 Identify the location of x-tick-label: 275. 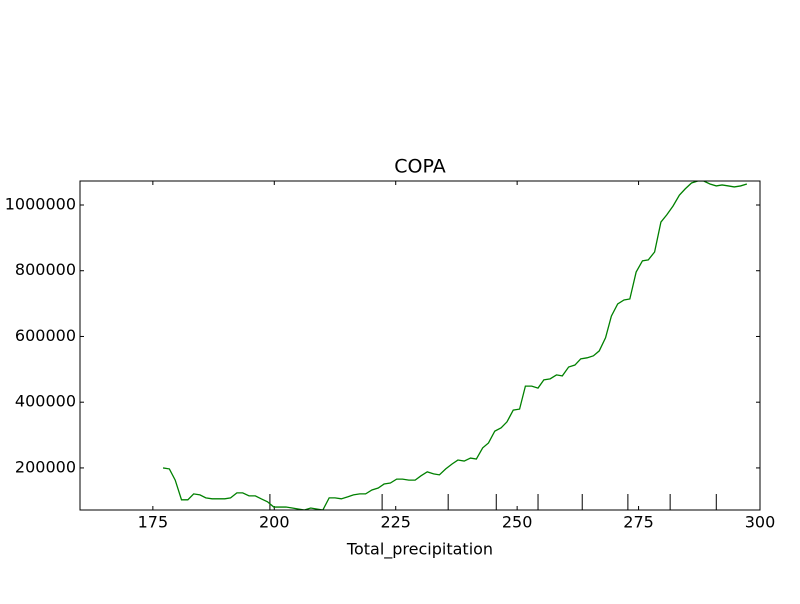
(638, 522).